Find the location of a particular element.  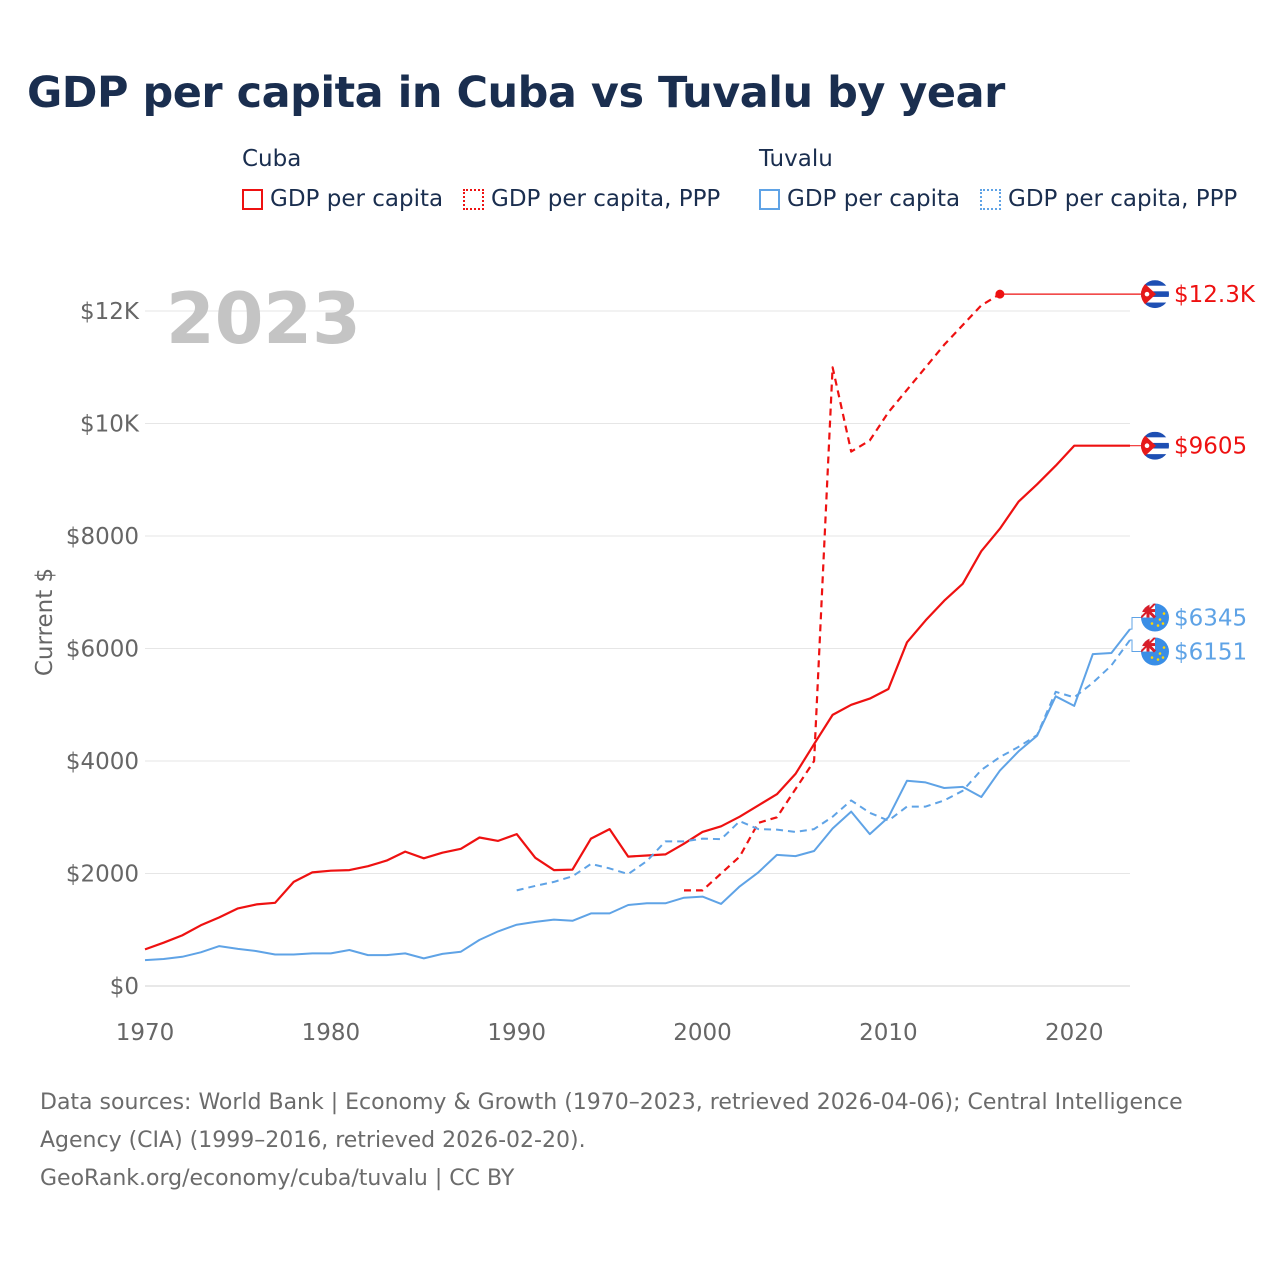

legend-item-cuba-ppp: GDP per capita, PPP is located at coordinates (591, 199).